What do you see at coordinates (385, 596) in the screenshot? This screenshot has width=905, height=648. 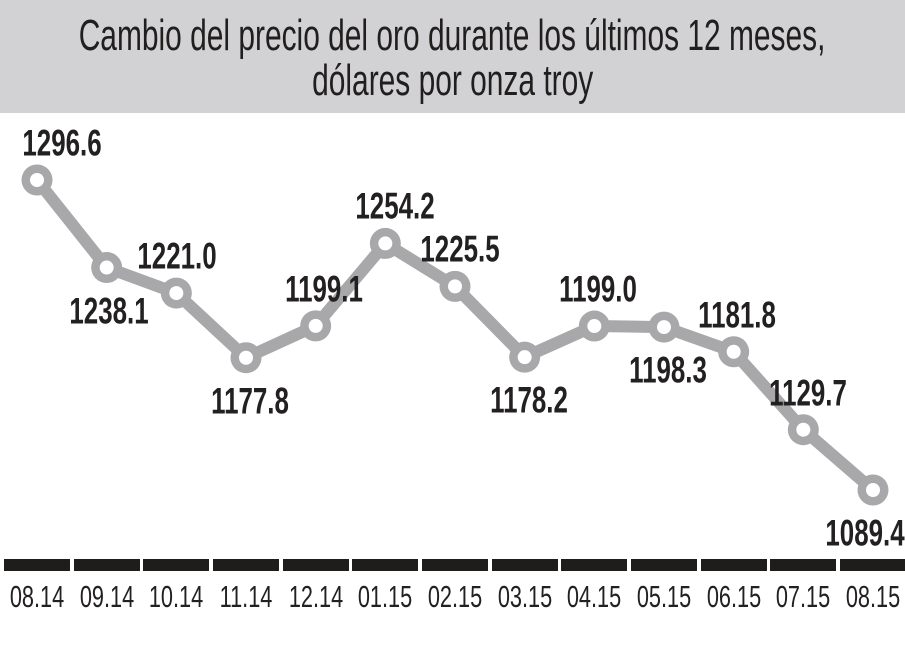 I see `x-axis-label: 01.15` at bounding box center [385, 596].